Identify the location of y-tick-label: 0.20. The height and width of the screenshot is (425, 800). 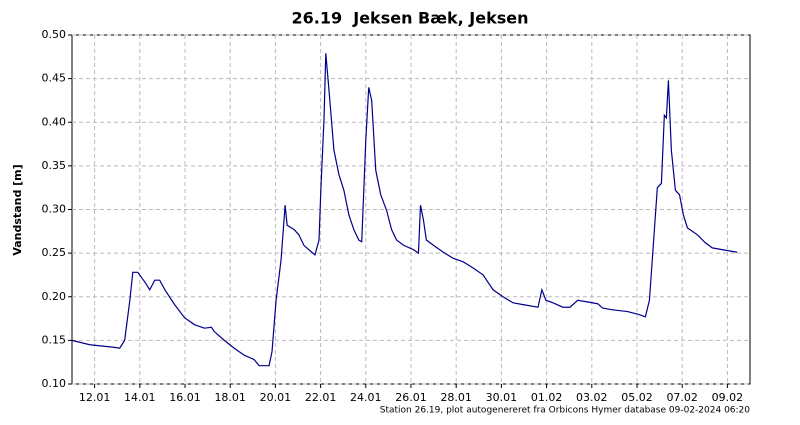
(54, 296).